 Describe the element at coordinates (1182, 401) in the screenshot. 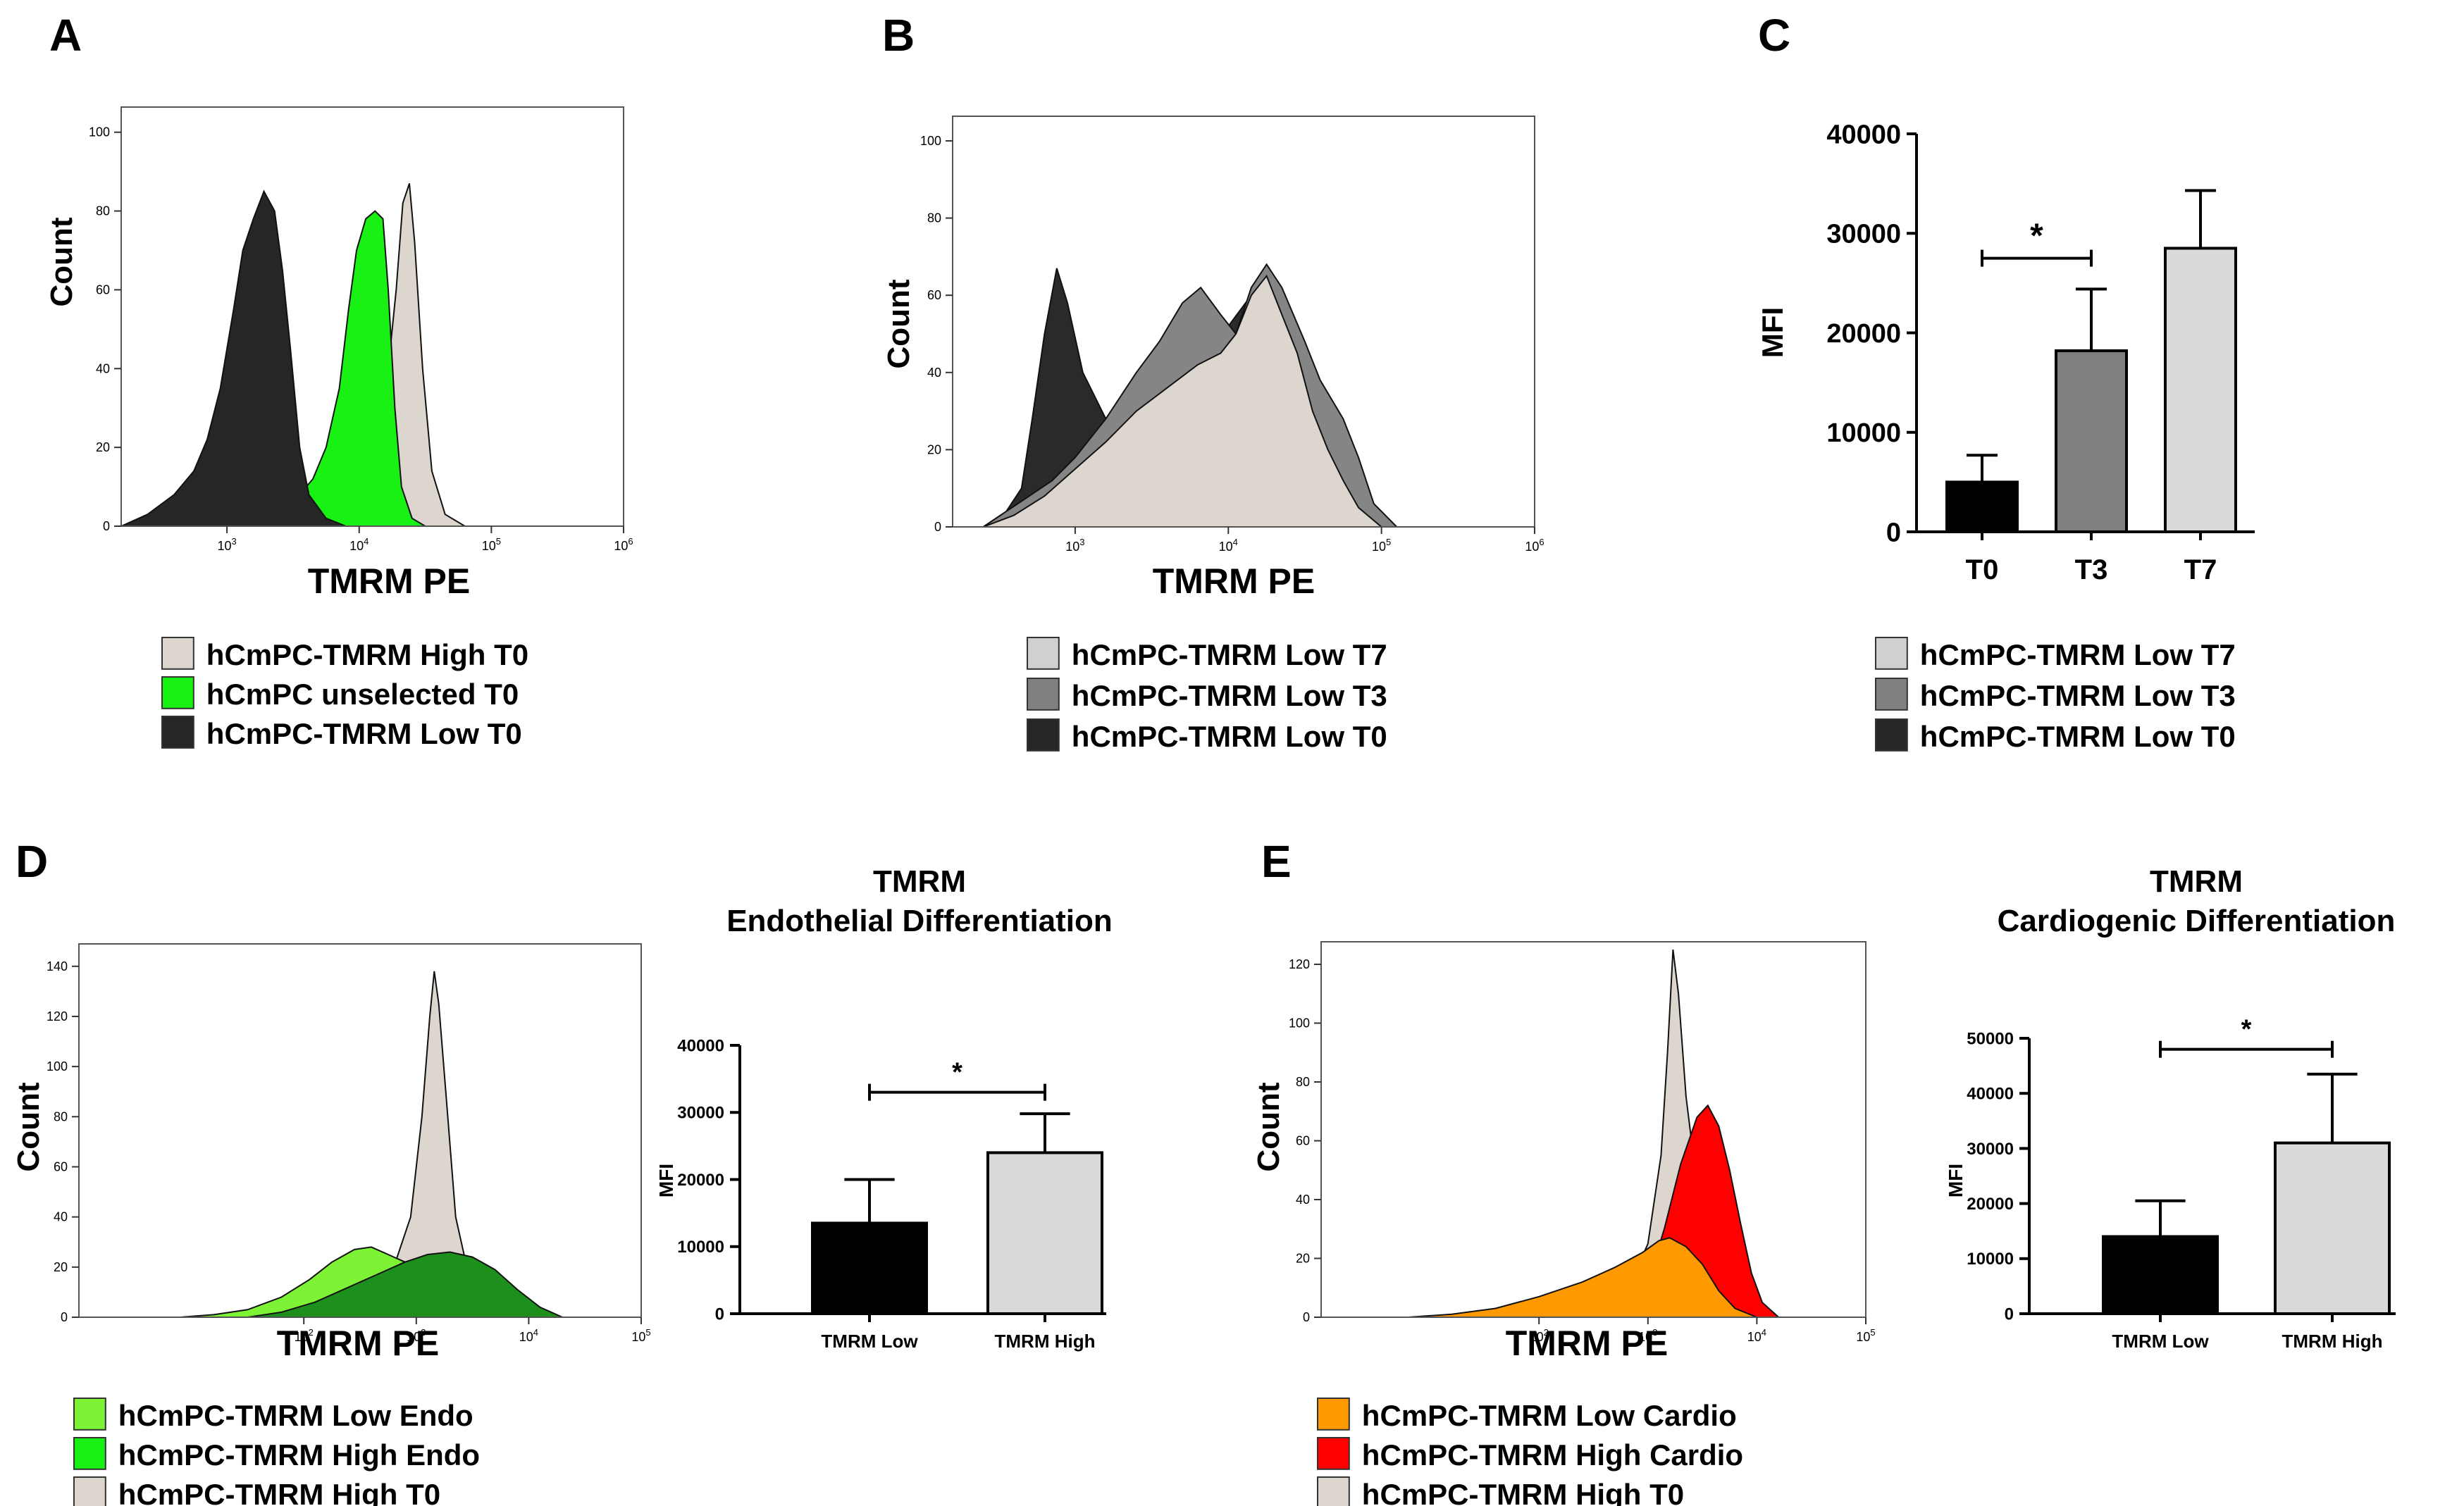

I see `histogram-hcmpc-tmrm-low-t7` at that location.